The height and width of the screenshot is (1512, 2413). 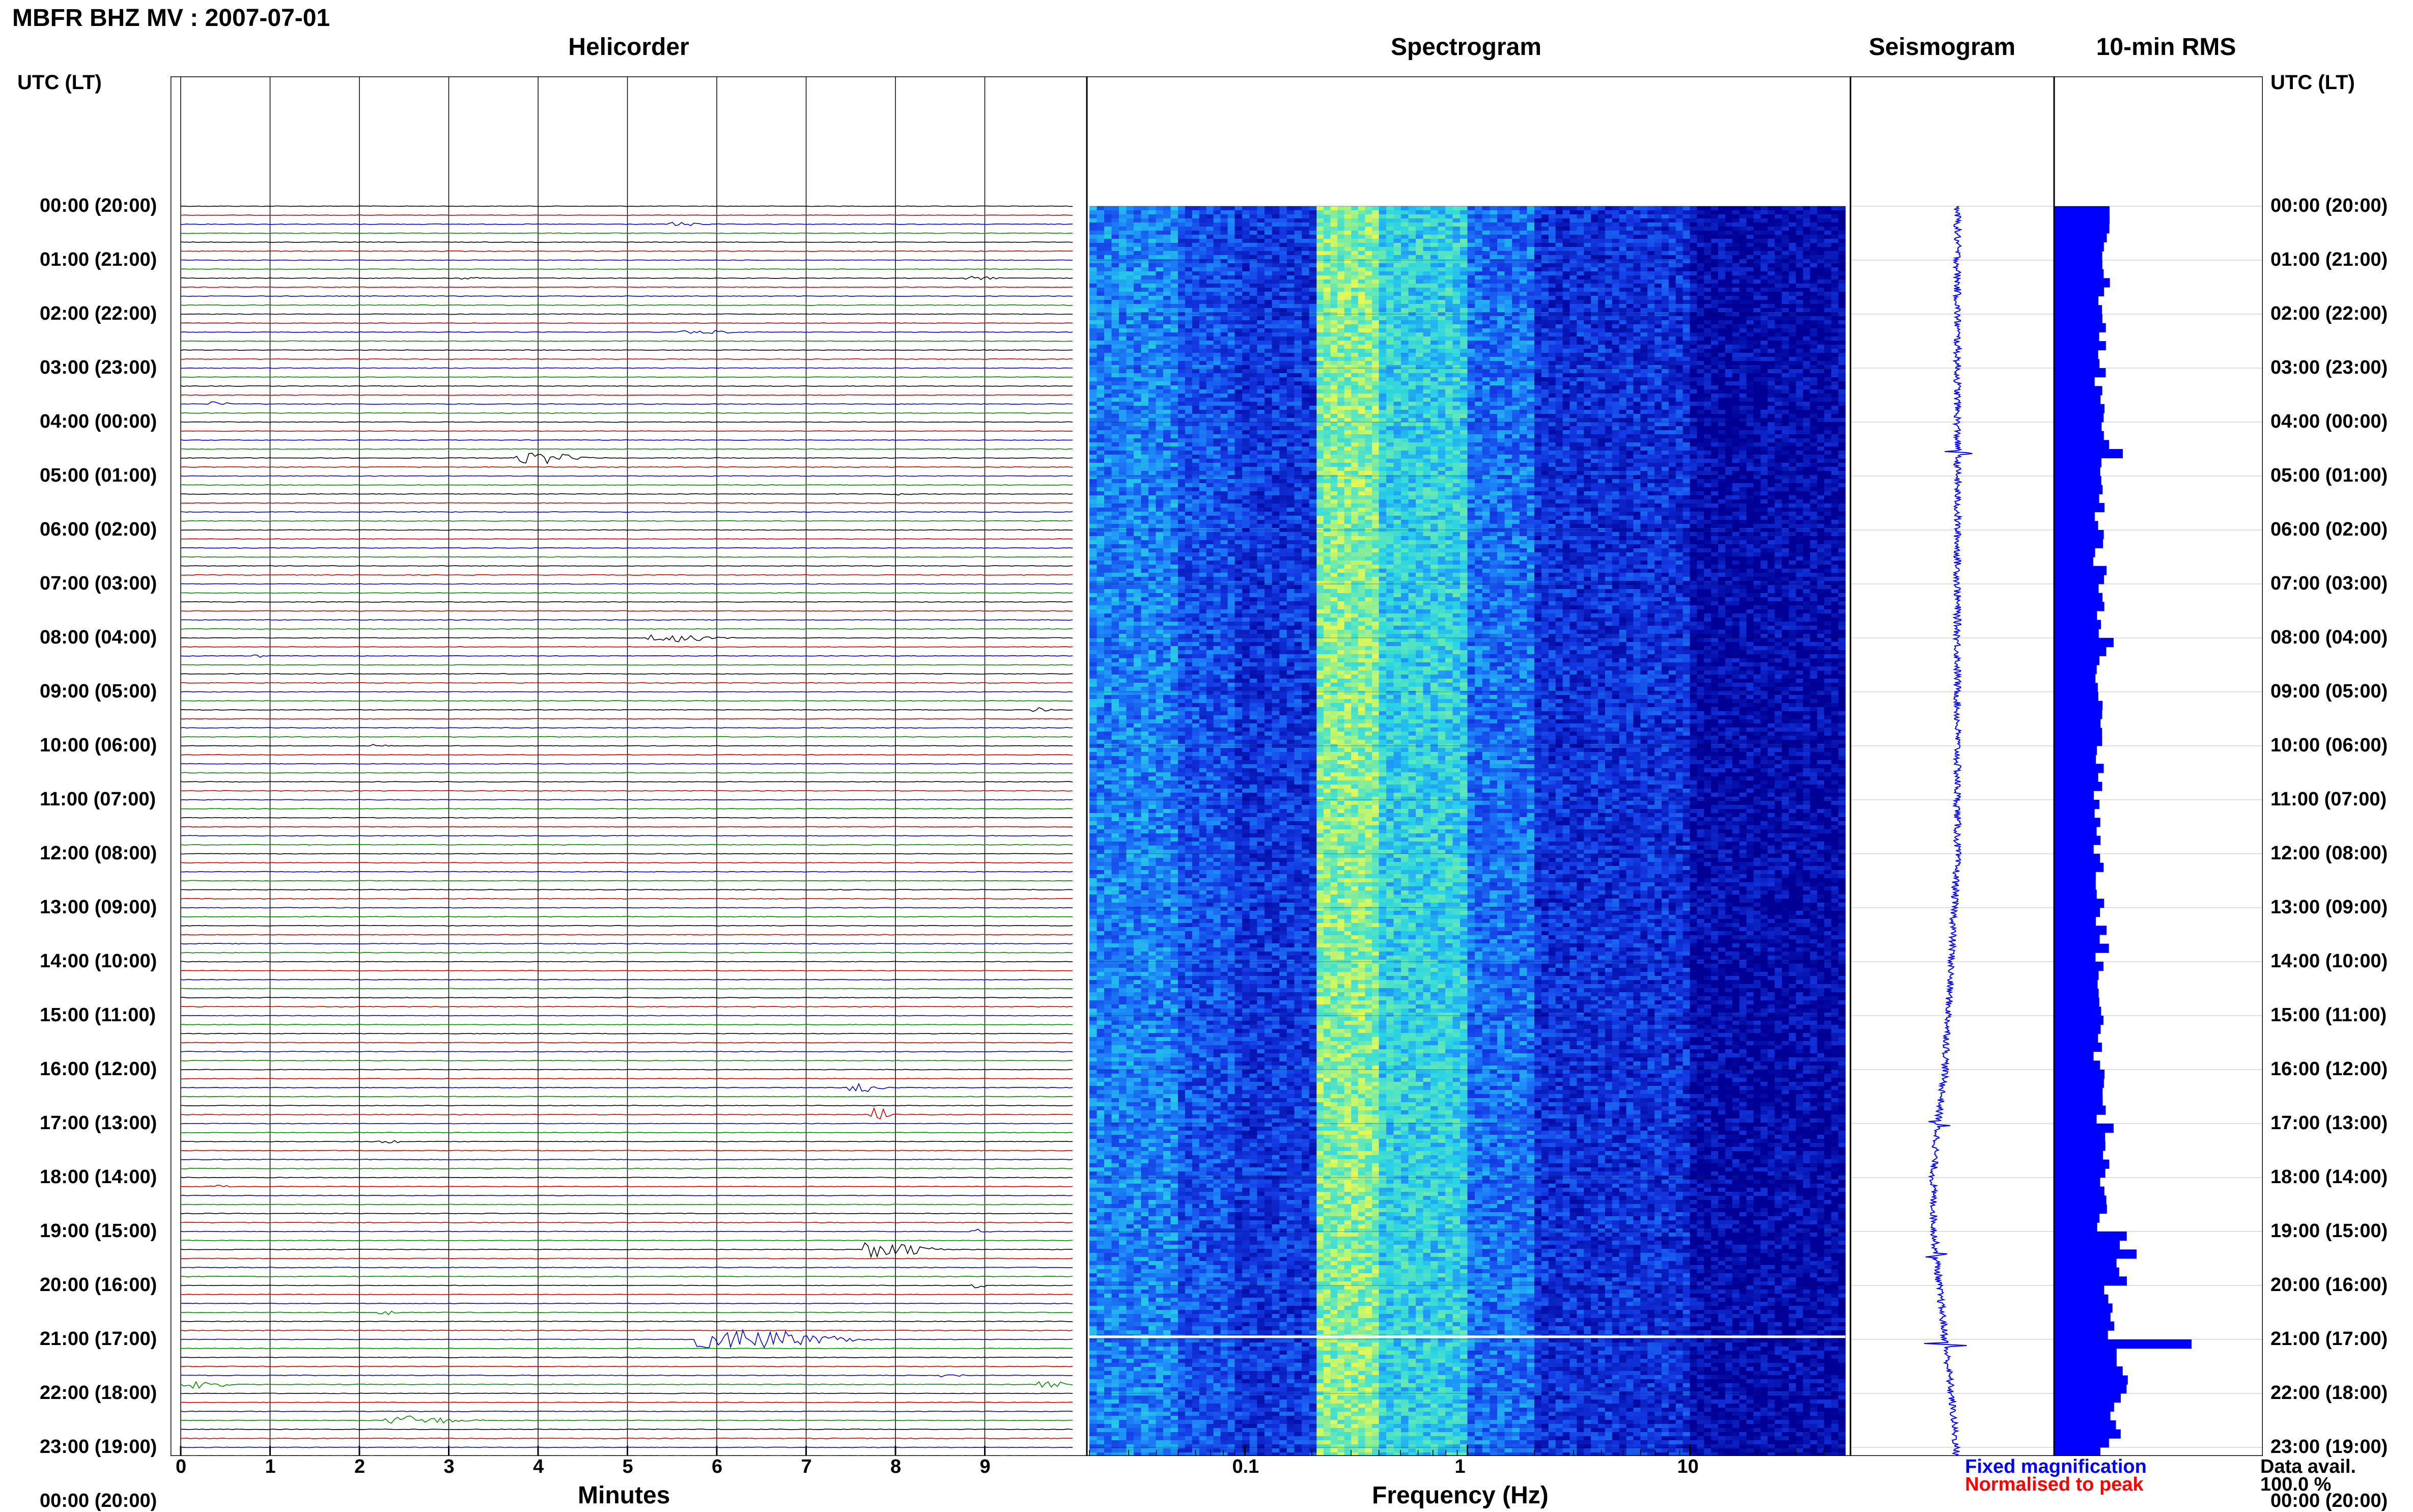 What do you see at coordinates (98, 476) in the screenshot?
I see `utc-label-left: 05:00 (01:00)` at bounding box center [98, 476].